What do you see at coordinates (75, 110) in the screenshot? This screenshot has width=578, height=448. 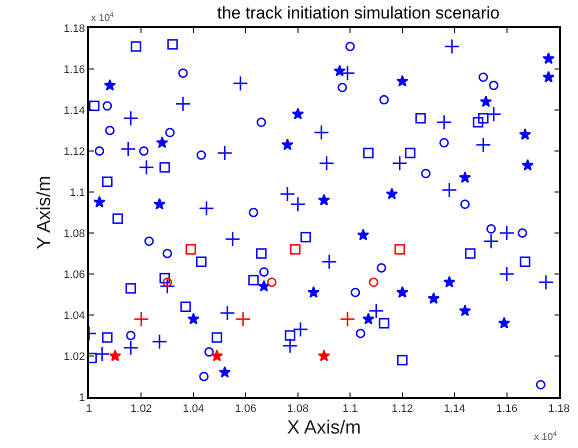 I see `y-tick-label: 1.14` at bounding box center [75, 110].